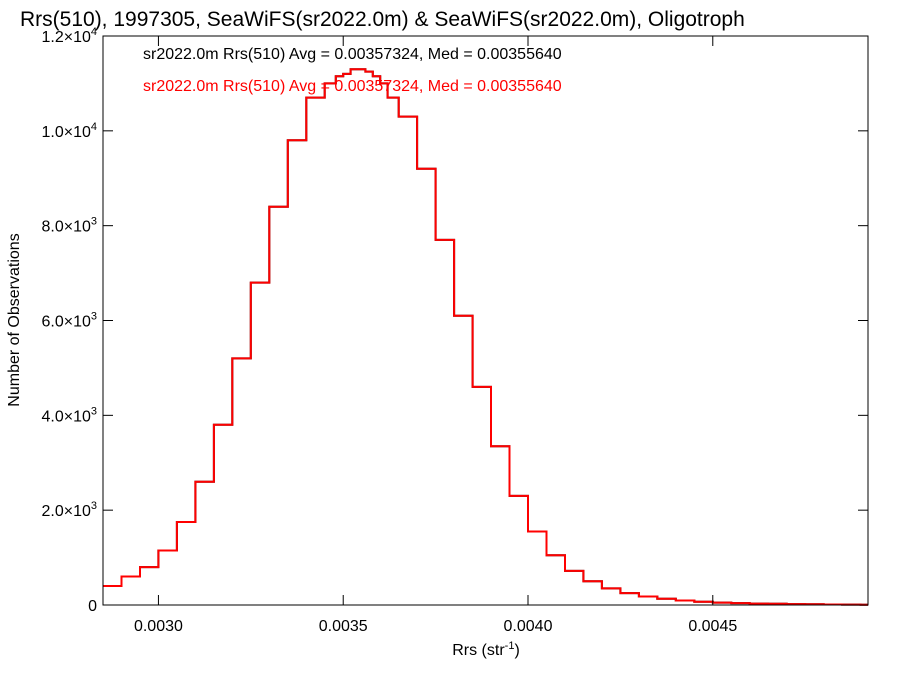 This screenshot has height=675, width=900. What do you see at coordinates (158, 626) in the screenshot?
I see `x-tick-label: 0.0030` at bounding box center [158, 626].